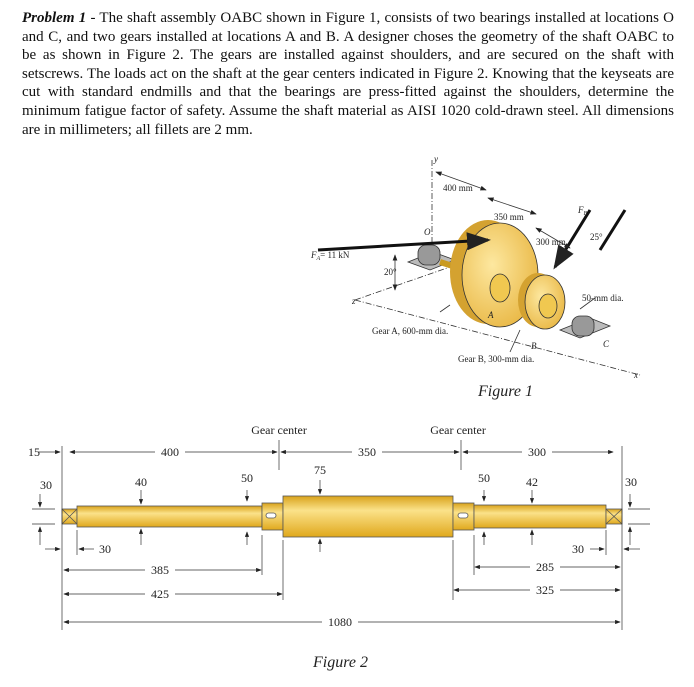  I want to click on bearing-o, so click(431, 257).